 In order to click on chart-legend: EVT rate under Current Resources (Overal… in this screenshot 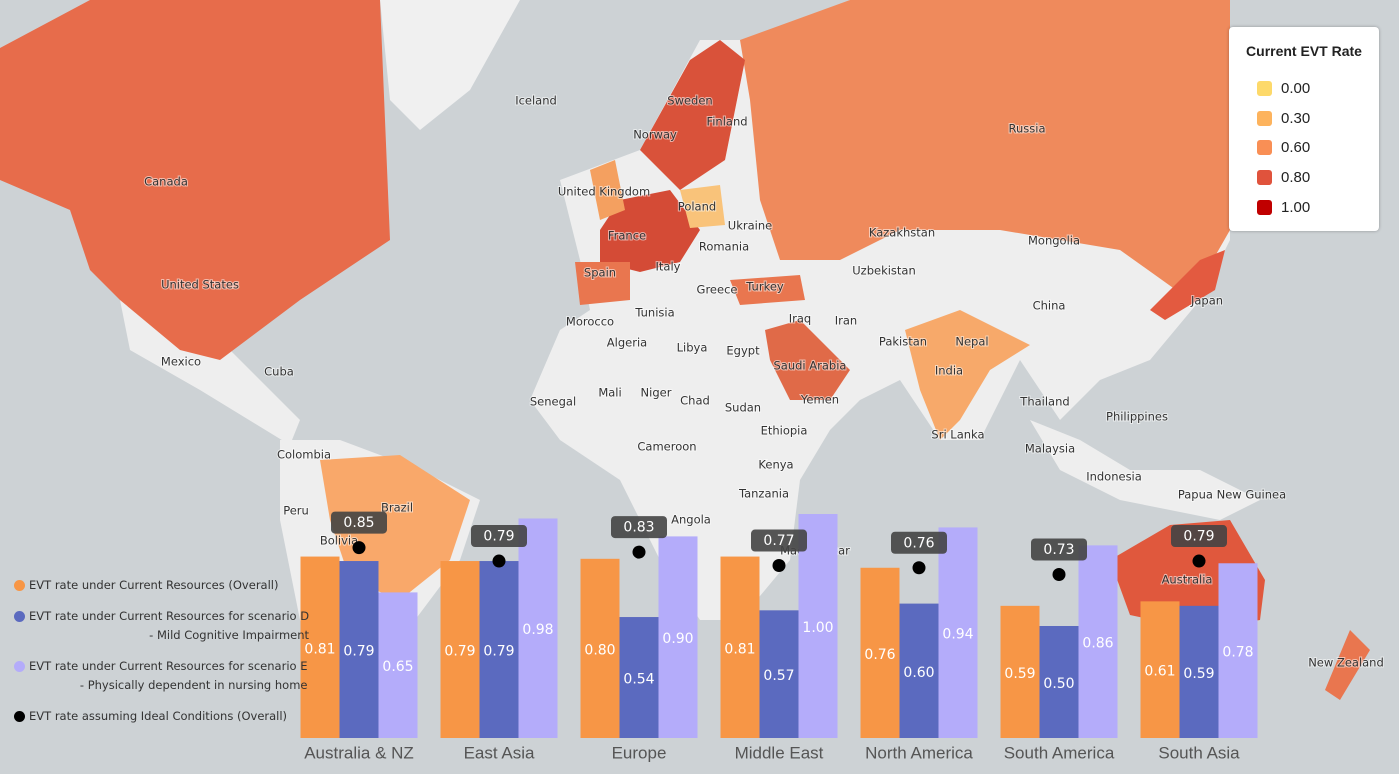, I will do `click(161, 651)`.